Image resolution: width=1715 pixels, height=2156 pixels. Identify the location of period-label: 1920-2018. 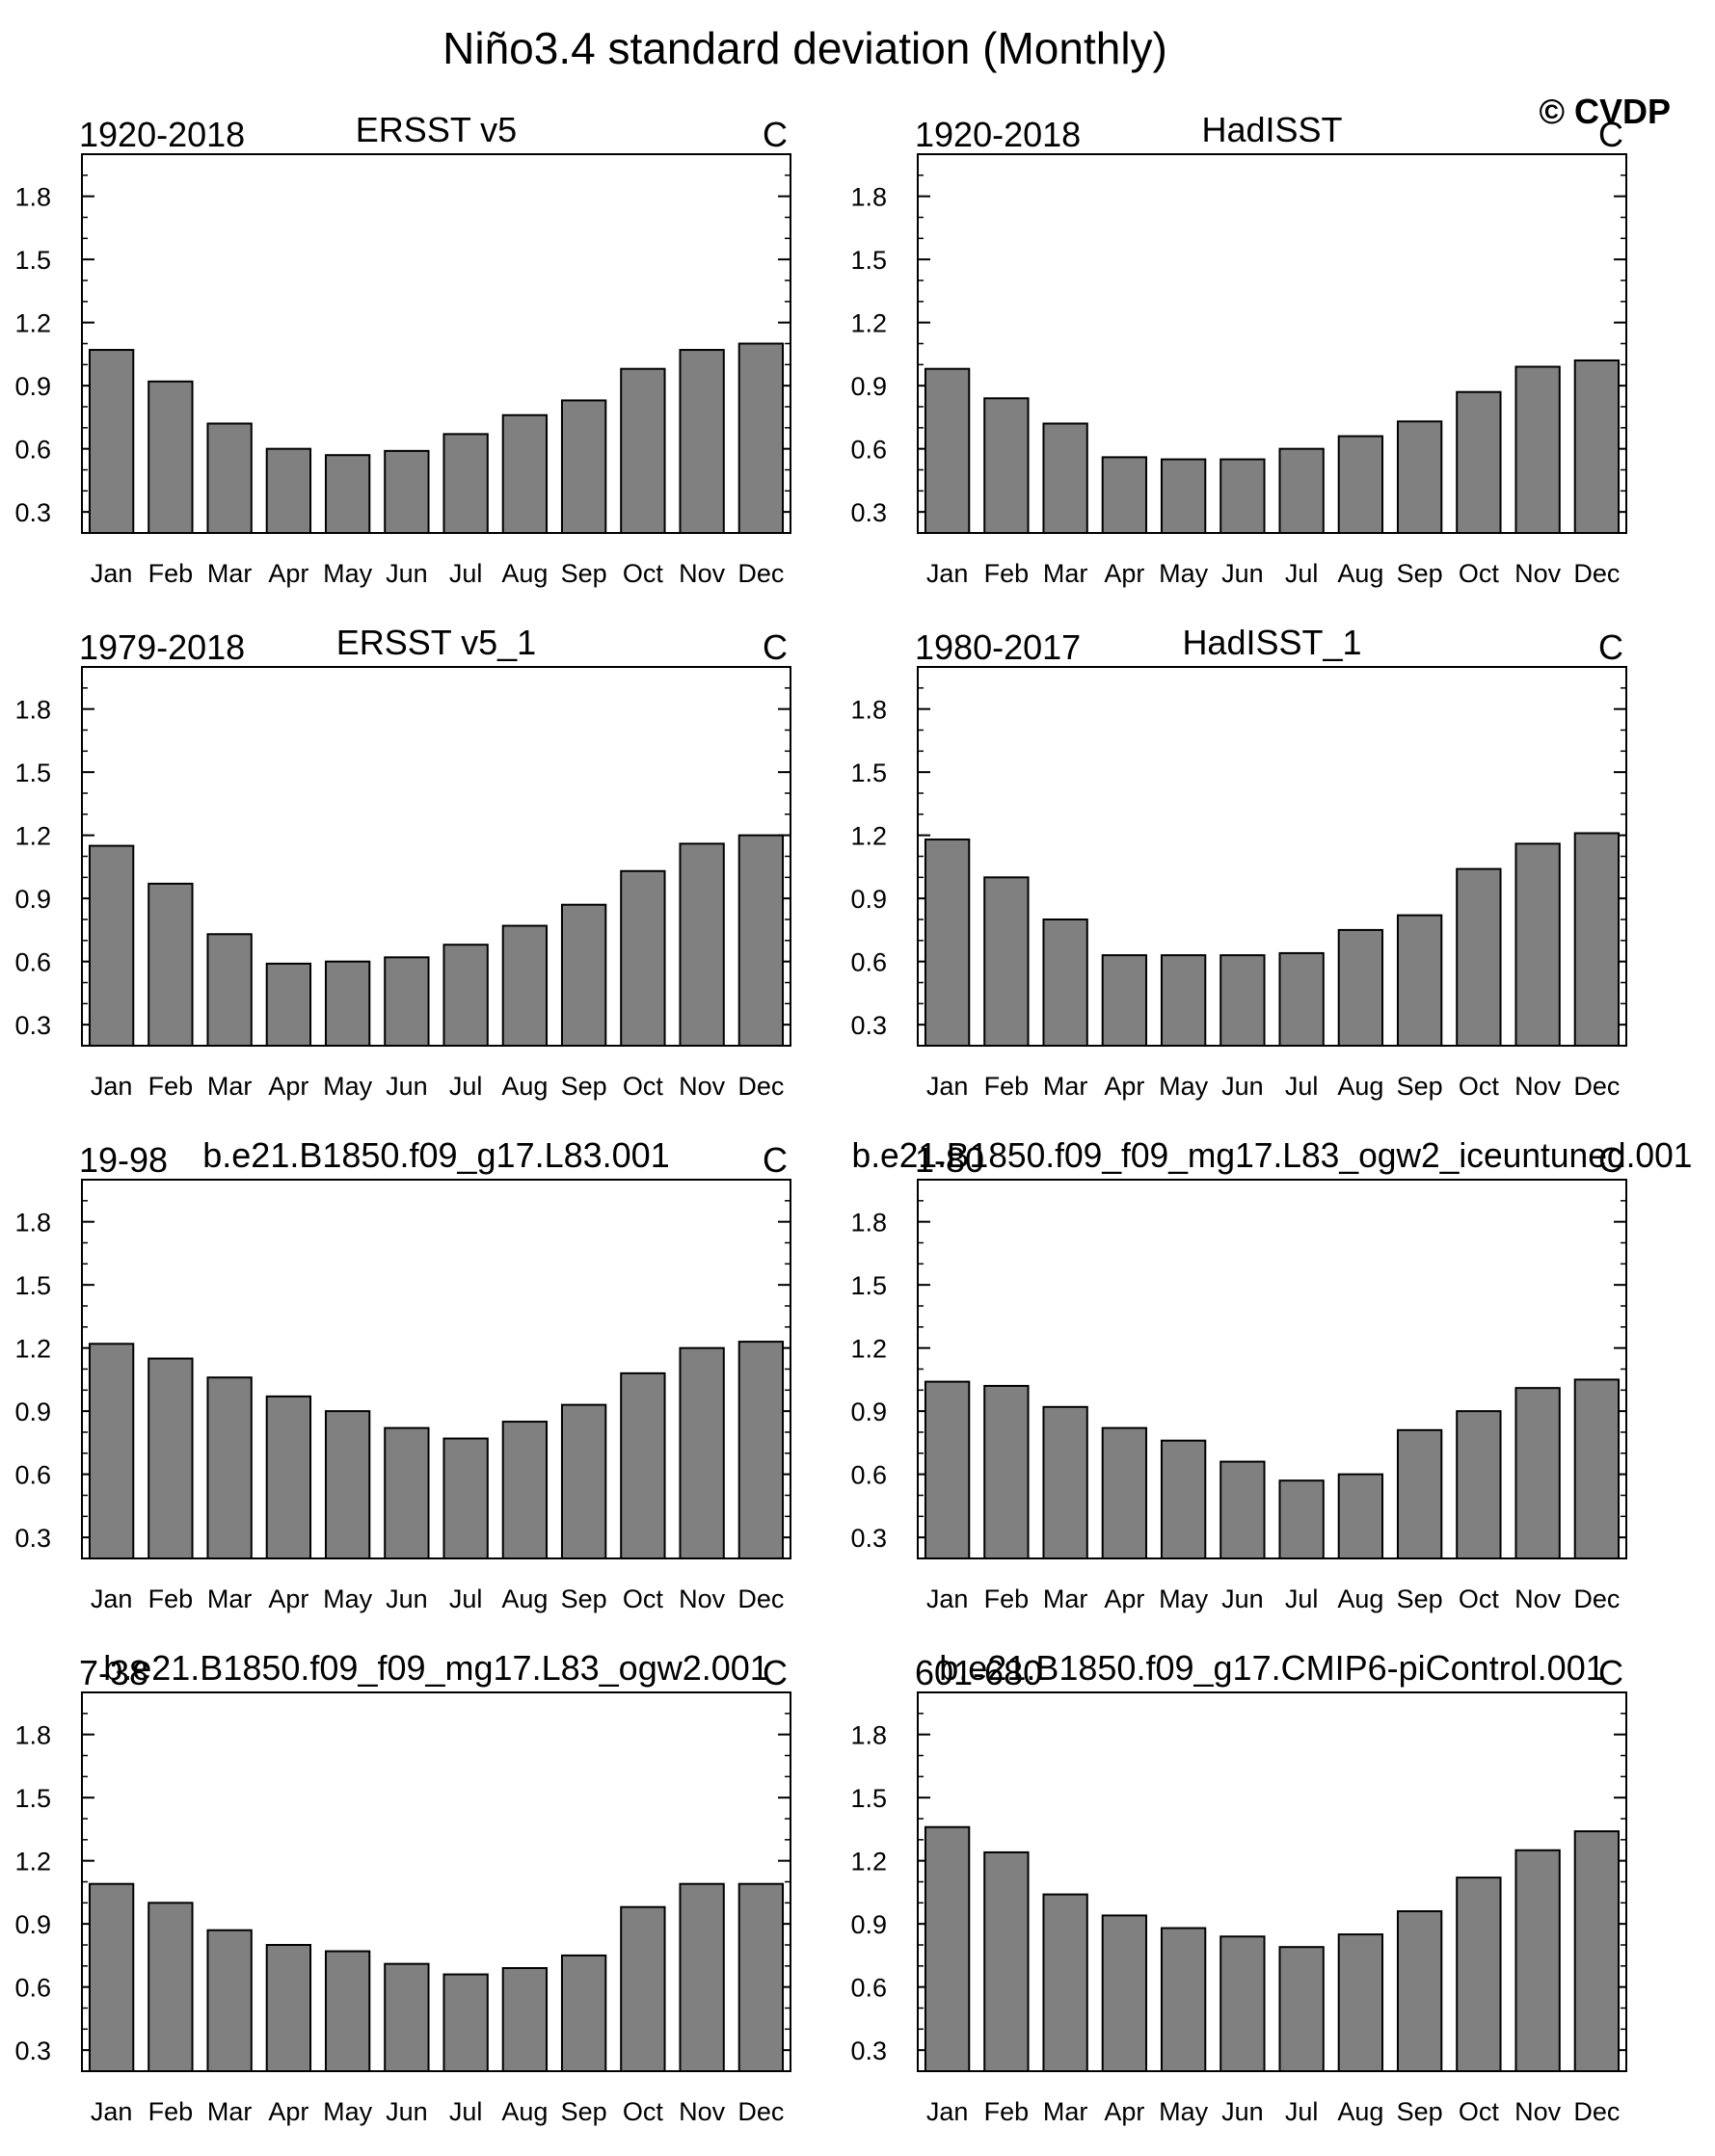
(998, 134).